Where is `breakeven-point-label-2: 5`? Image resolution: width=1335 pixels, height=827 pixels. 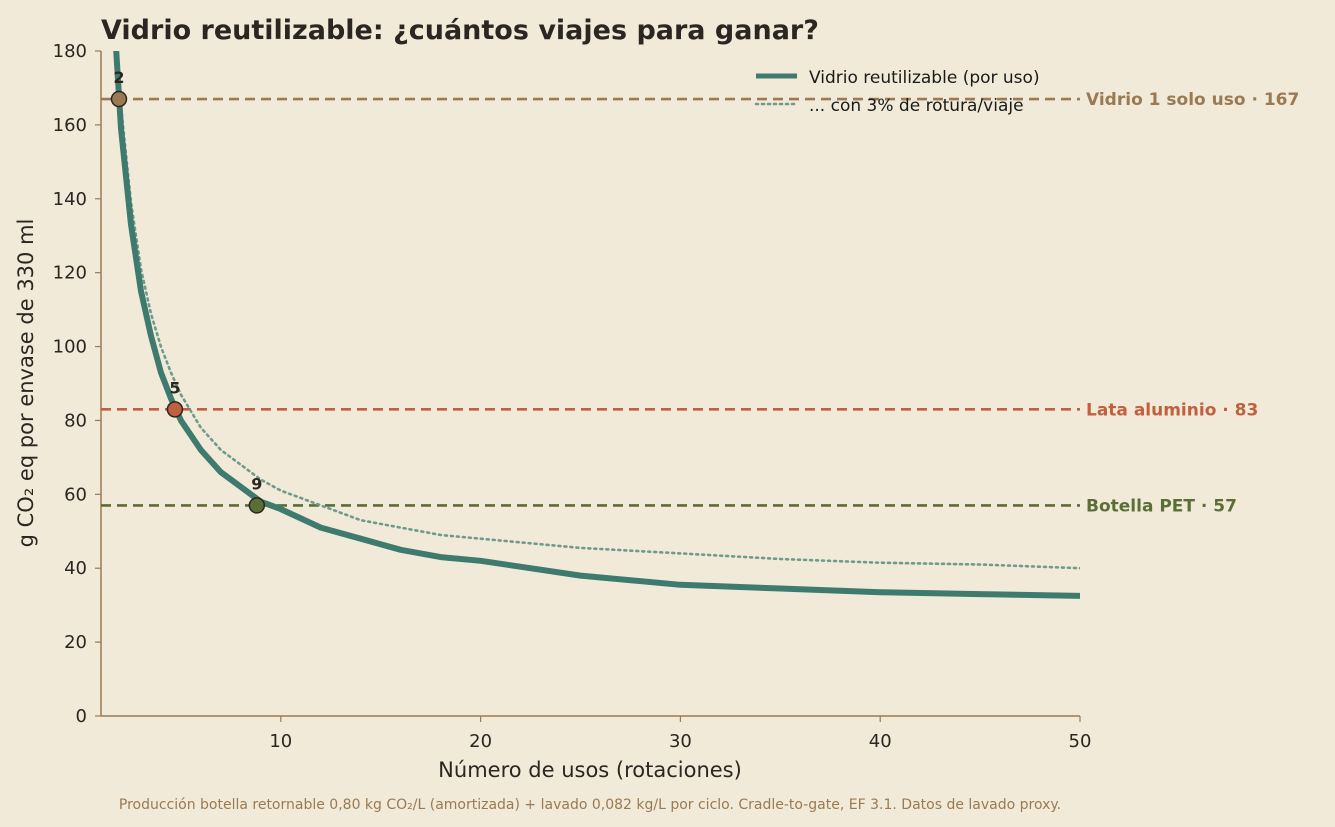 breakeven-point-label-2: 5 is located at coordinates (174, 387).